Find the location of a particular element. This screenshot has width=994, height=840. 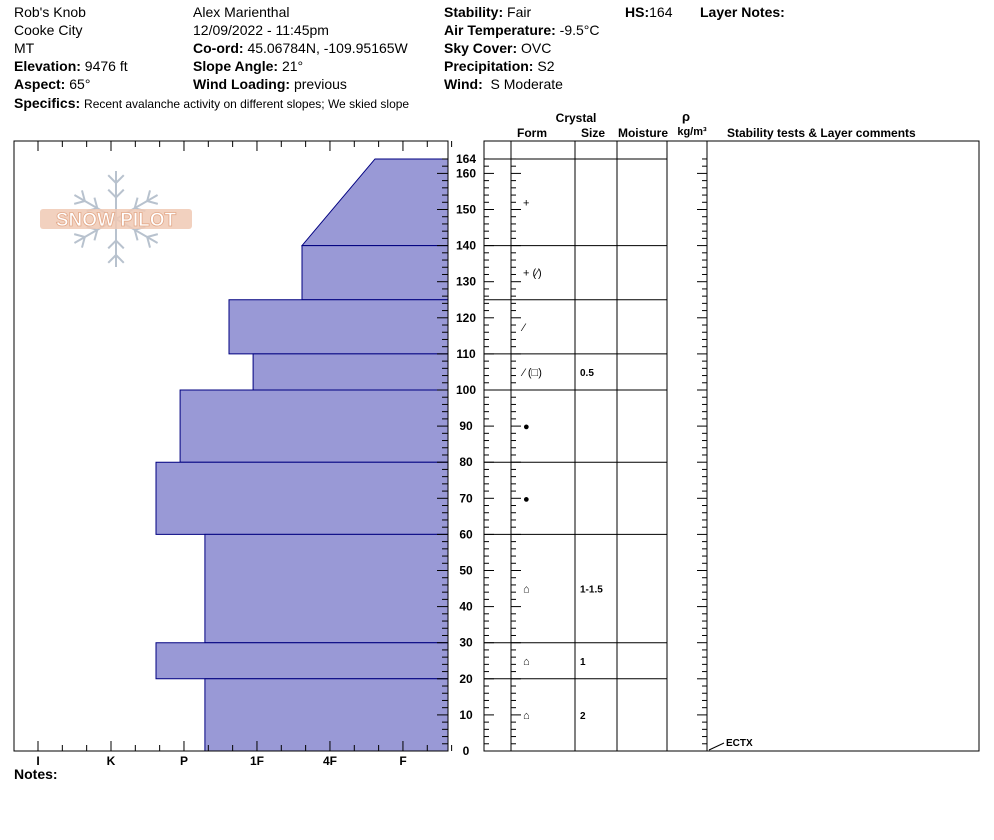

rho-header: ρ is located at coordinates (686, 116).